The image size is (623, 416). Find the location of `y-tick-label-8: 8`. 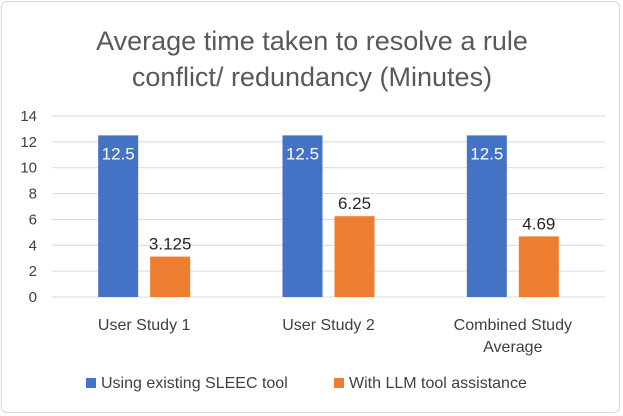

y-tick-label-8: 8 is located at coordinates (33, 194).